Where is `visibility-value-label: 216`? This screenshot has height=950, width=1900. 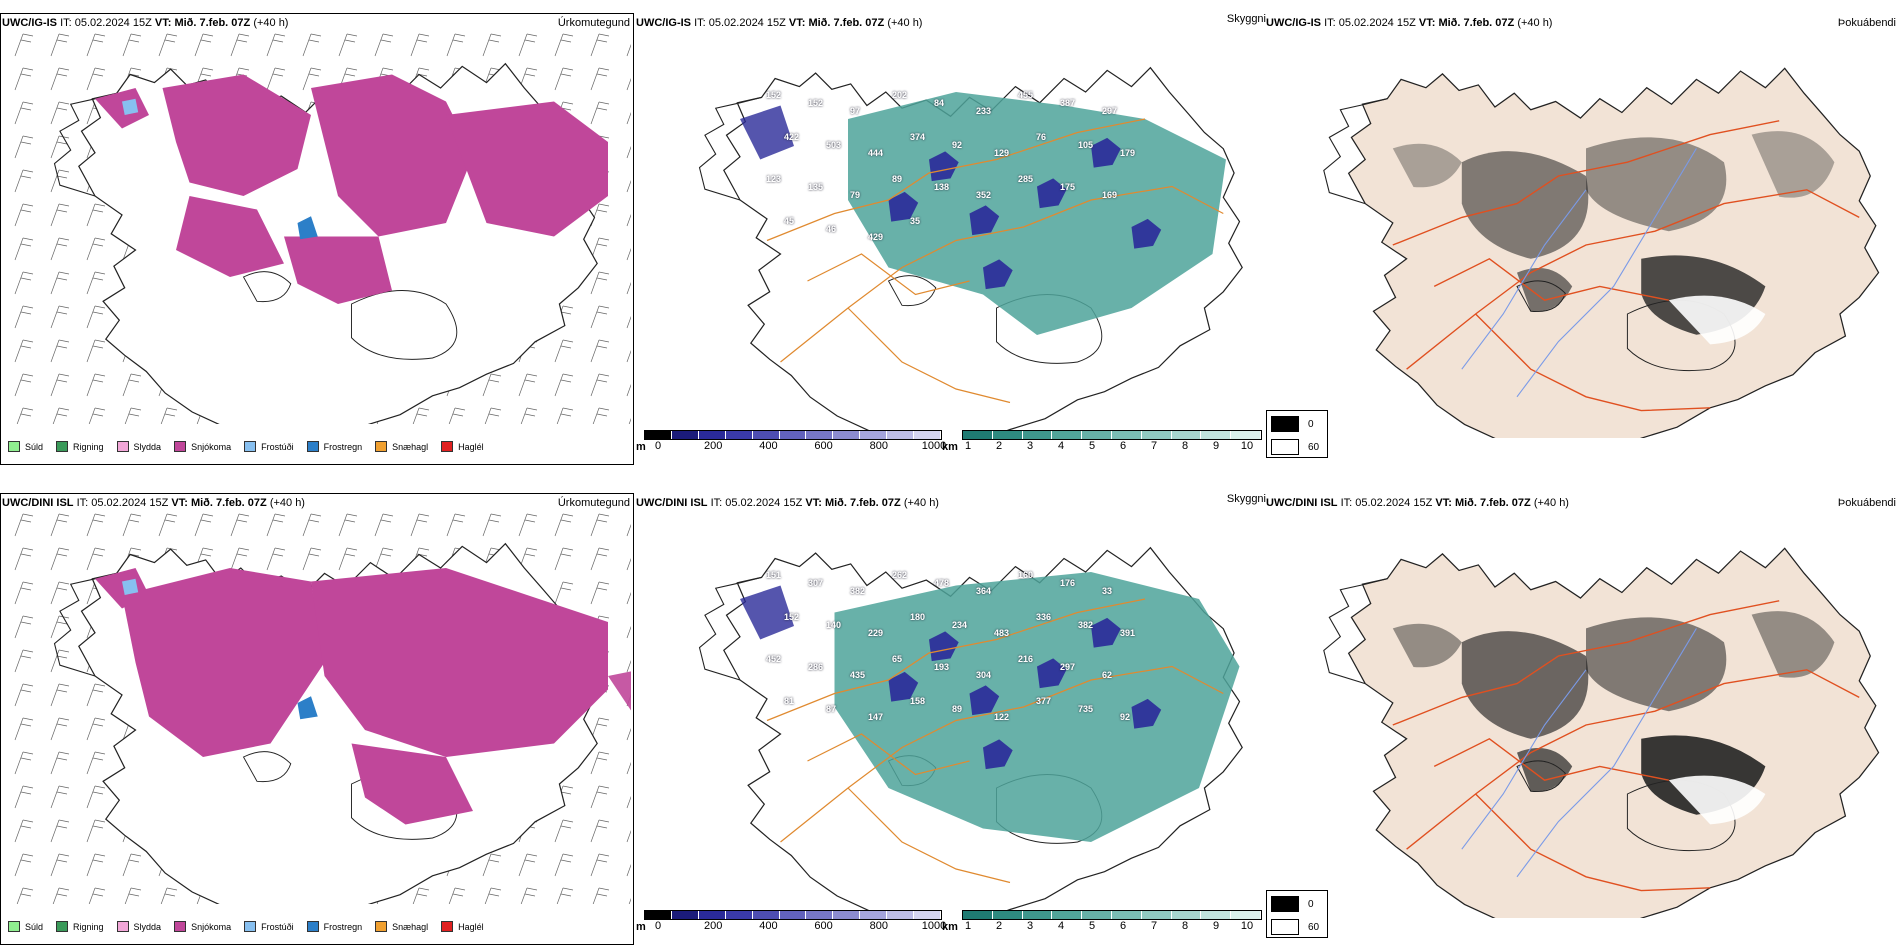 visibility-value-label: 216 is located at coordinates (1026, 659).